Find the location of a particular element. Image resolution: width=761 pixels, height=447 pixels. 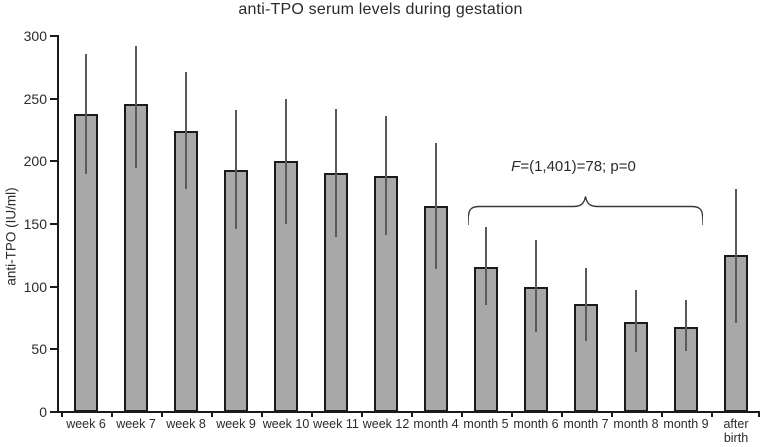

x-axis-line is located at coordinates (408, 412).